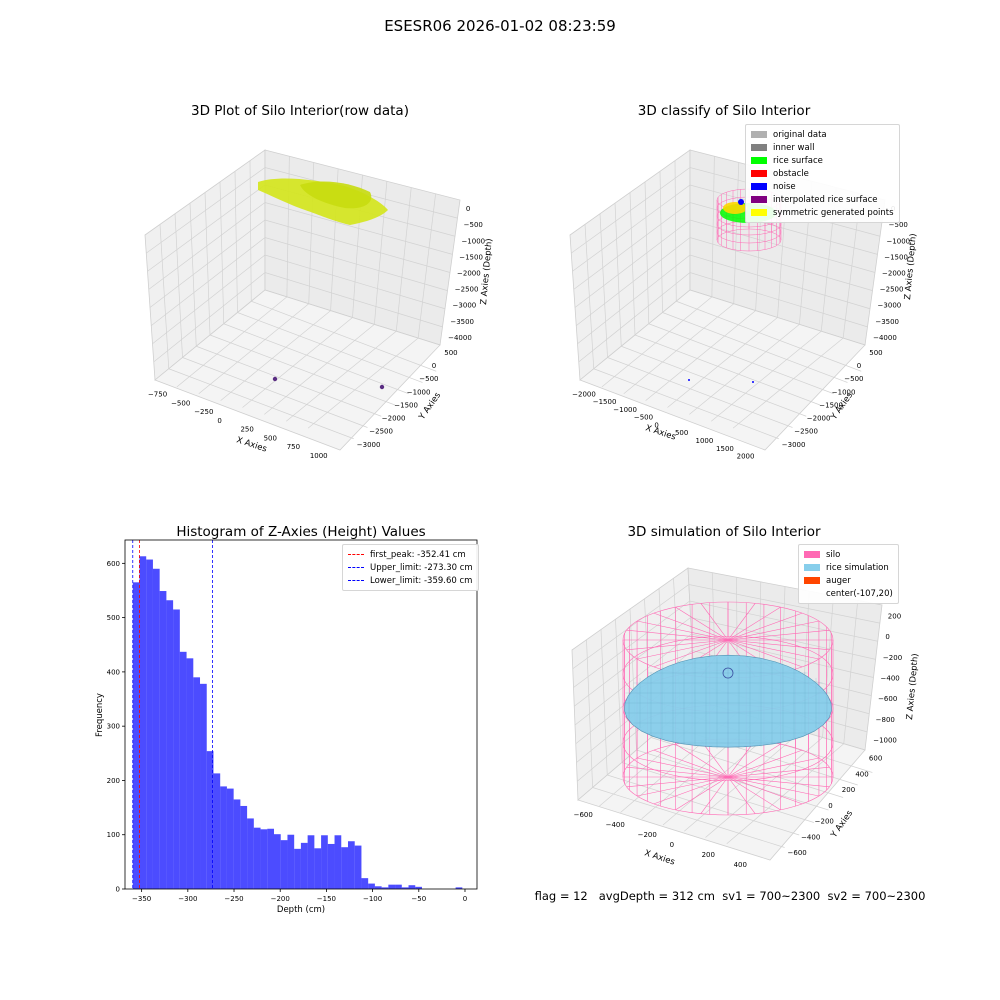 This screenshot has height=1000, width=1000. I want to click on y-tick-label: 0, so click(830, 806).